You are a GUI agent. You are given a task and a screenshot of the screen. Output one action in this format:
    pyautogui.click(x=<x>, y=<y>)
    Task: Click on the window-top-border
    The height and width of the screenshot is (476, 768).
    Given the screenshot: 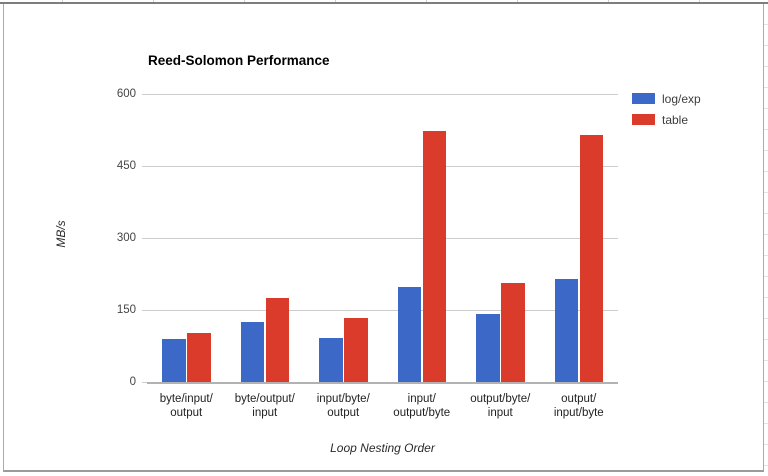 What is the action you would take?
    pyautogui.click(x=384, y=3)
    